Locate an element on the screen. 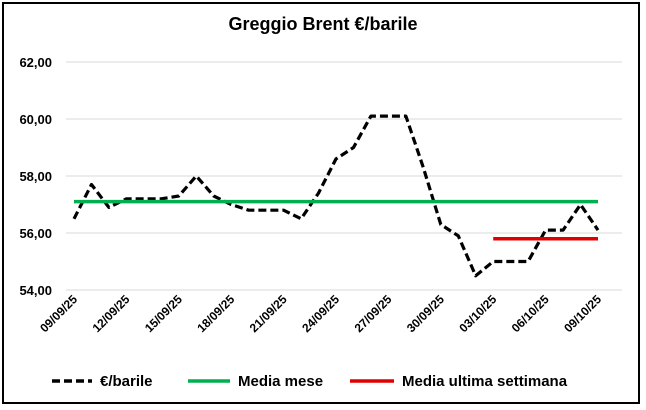 The image size is (646, 410). chart-title: Greggio Brent €/barile is located at coordinates (323, 24).